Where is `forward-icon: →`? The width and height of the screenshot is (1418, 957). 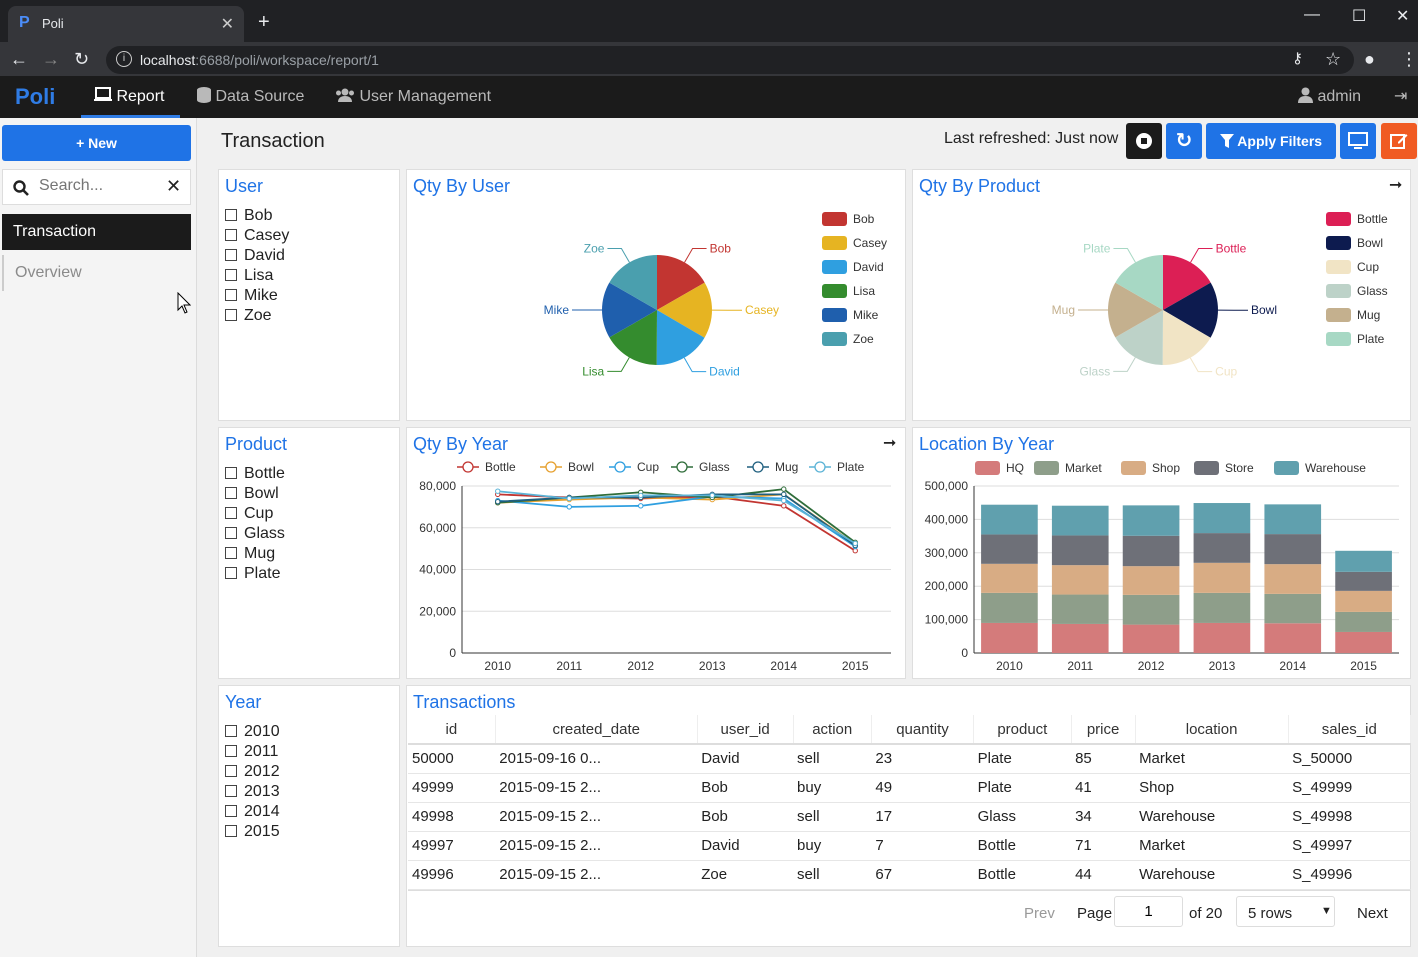
forward-icon: → is located at coordinates (51, 59).